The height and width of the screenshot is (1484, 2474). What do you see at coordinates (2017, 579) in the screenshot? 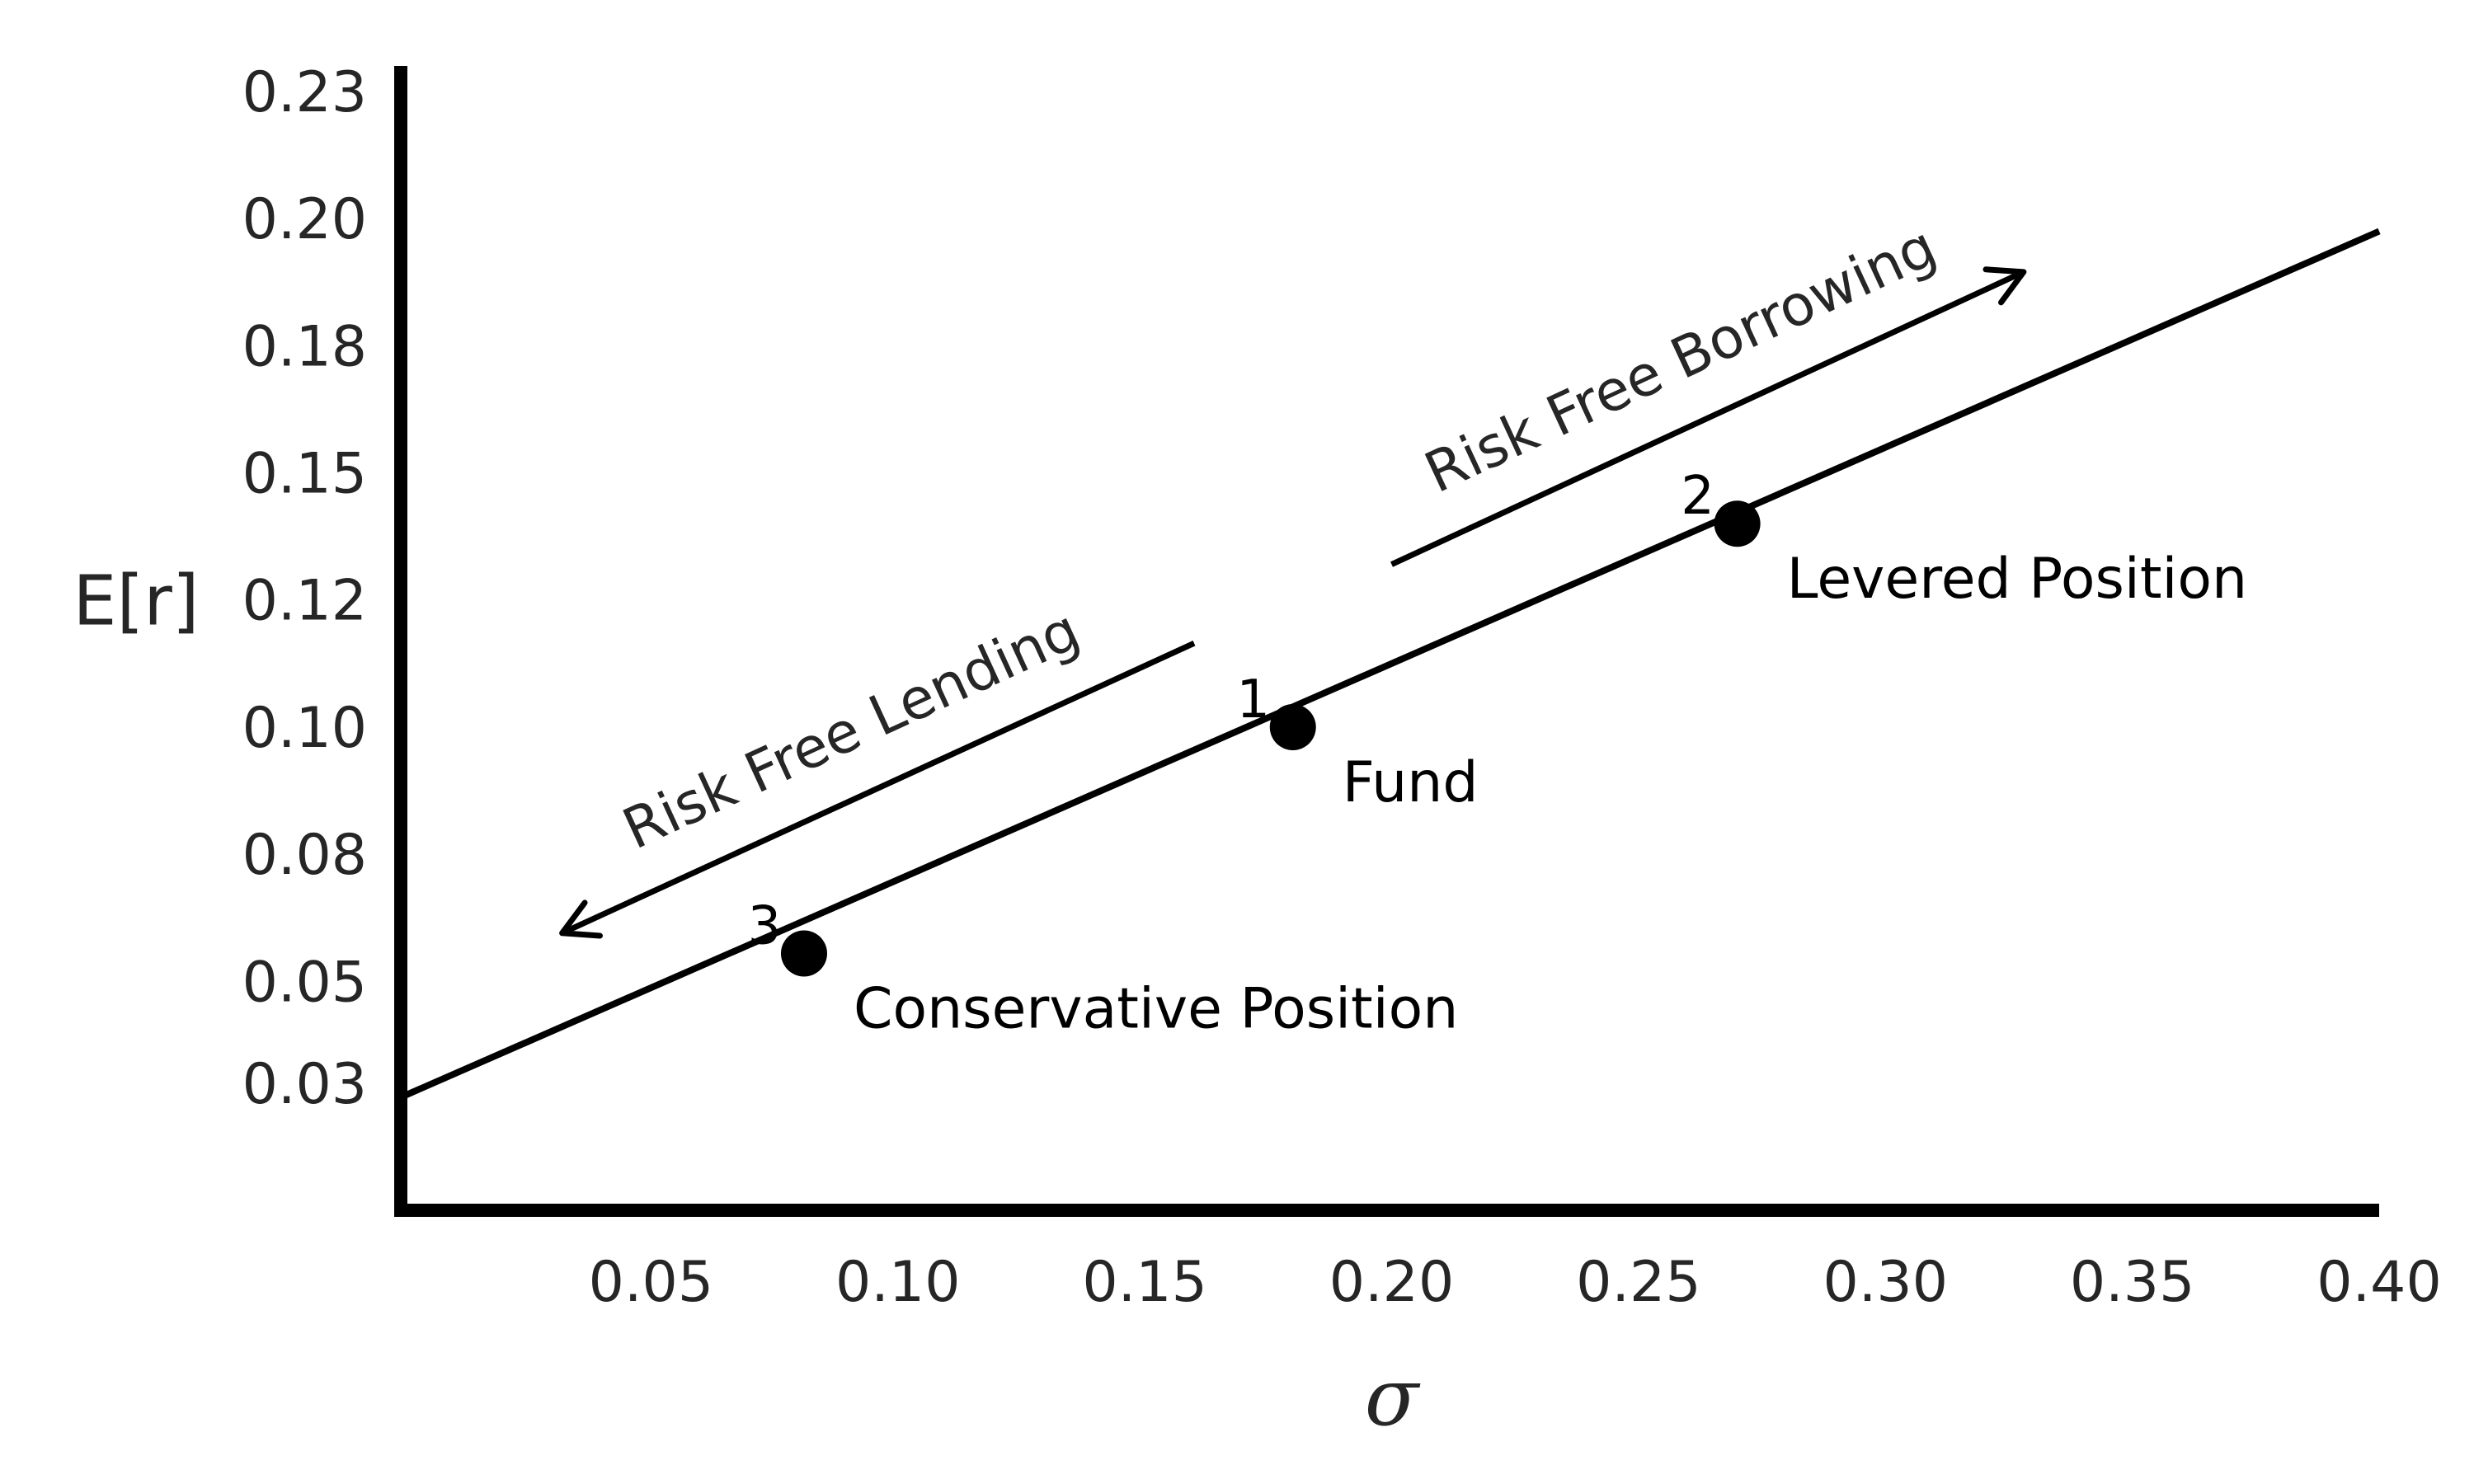
I see `point-label: Levered Position` at bounding box center [2017, 579].